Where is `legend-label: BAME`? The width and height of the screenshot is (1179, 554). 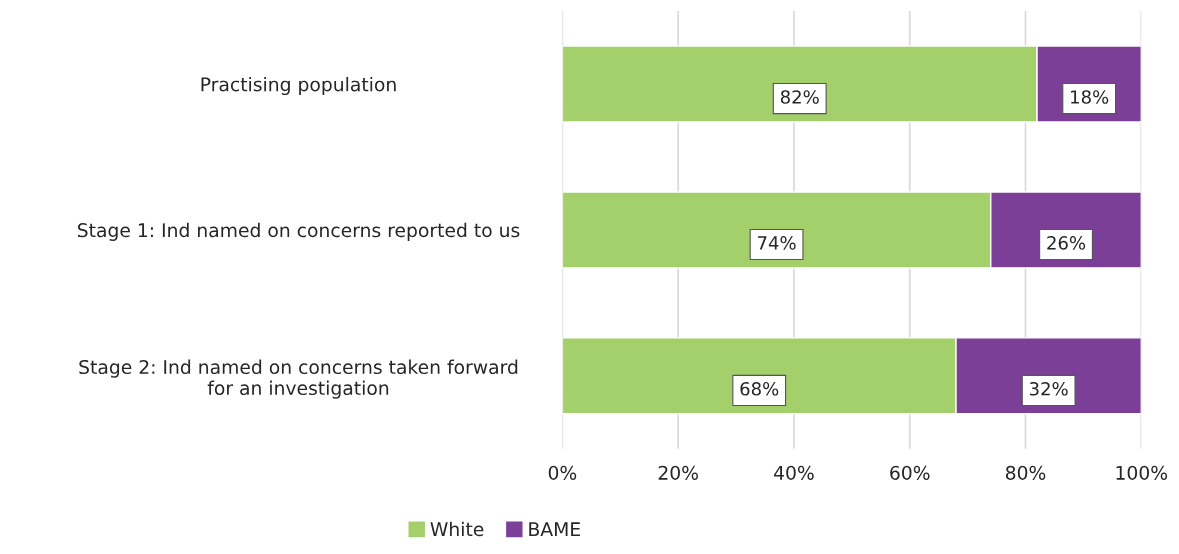
legend-label: BAME is located at coordinates (554, 529).